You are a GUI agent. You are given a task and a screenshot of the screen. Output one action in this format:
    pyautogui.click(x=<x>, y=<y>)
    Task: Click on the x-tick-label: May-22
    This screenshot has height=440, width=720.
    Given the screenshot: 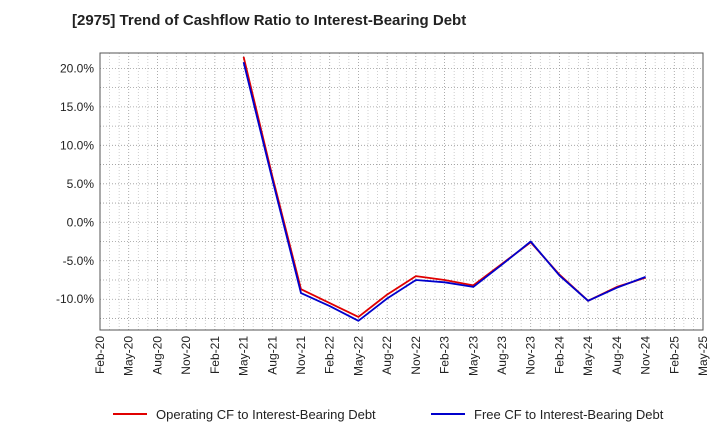 What is the action you would take?
    pyautogui.click(x=358, y=356)
    